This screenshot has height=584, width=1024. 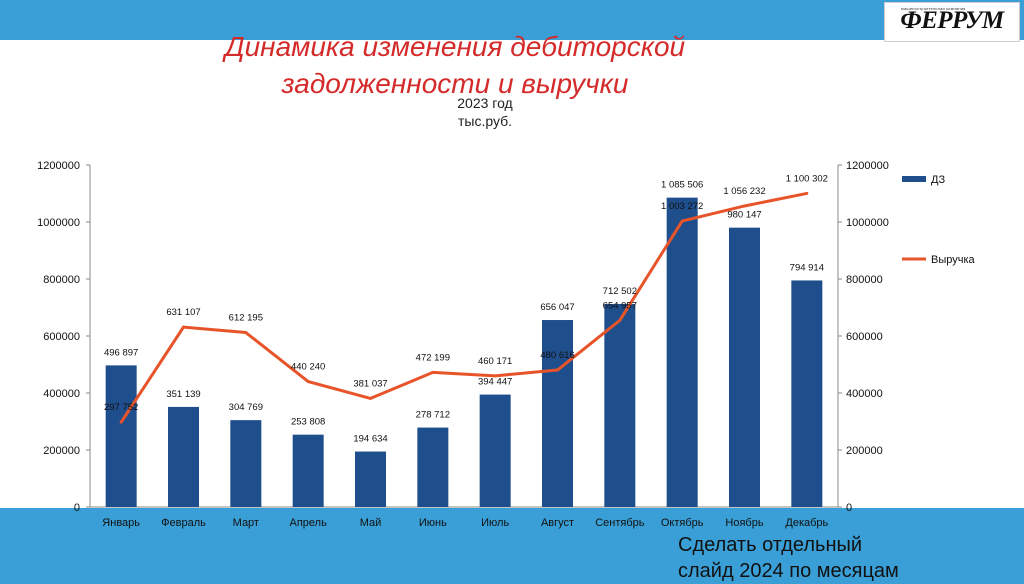 What do you see at coordinates (455, 46) in the screenshot?
I see `title-line-1: Динамика изменения дебиторской` at bounding box center [455, 46].